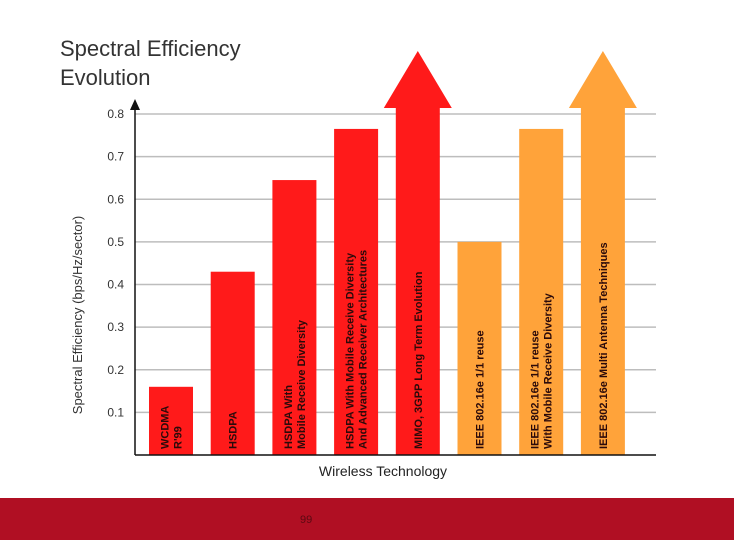 This screenshot has width=734, height=540. I want to click on bar-label: R'99, so click(179, 437).